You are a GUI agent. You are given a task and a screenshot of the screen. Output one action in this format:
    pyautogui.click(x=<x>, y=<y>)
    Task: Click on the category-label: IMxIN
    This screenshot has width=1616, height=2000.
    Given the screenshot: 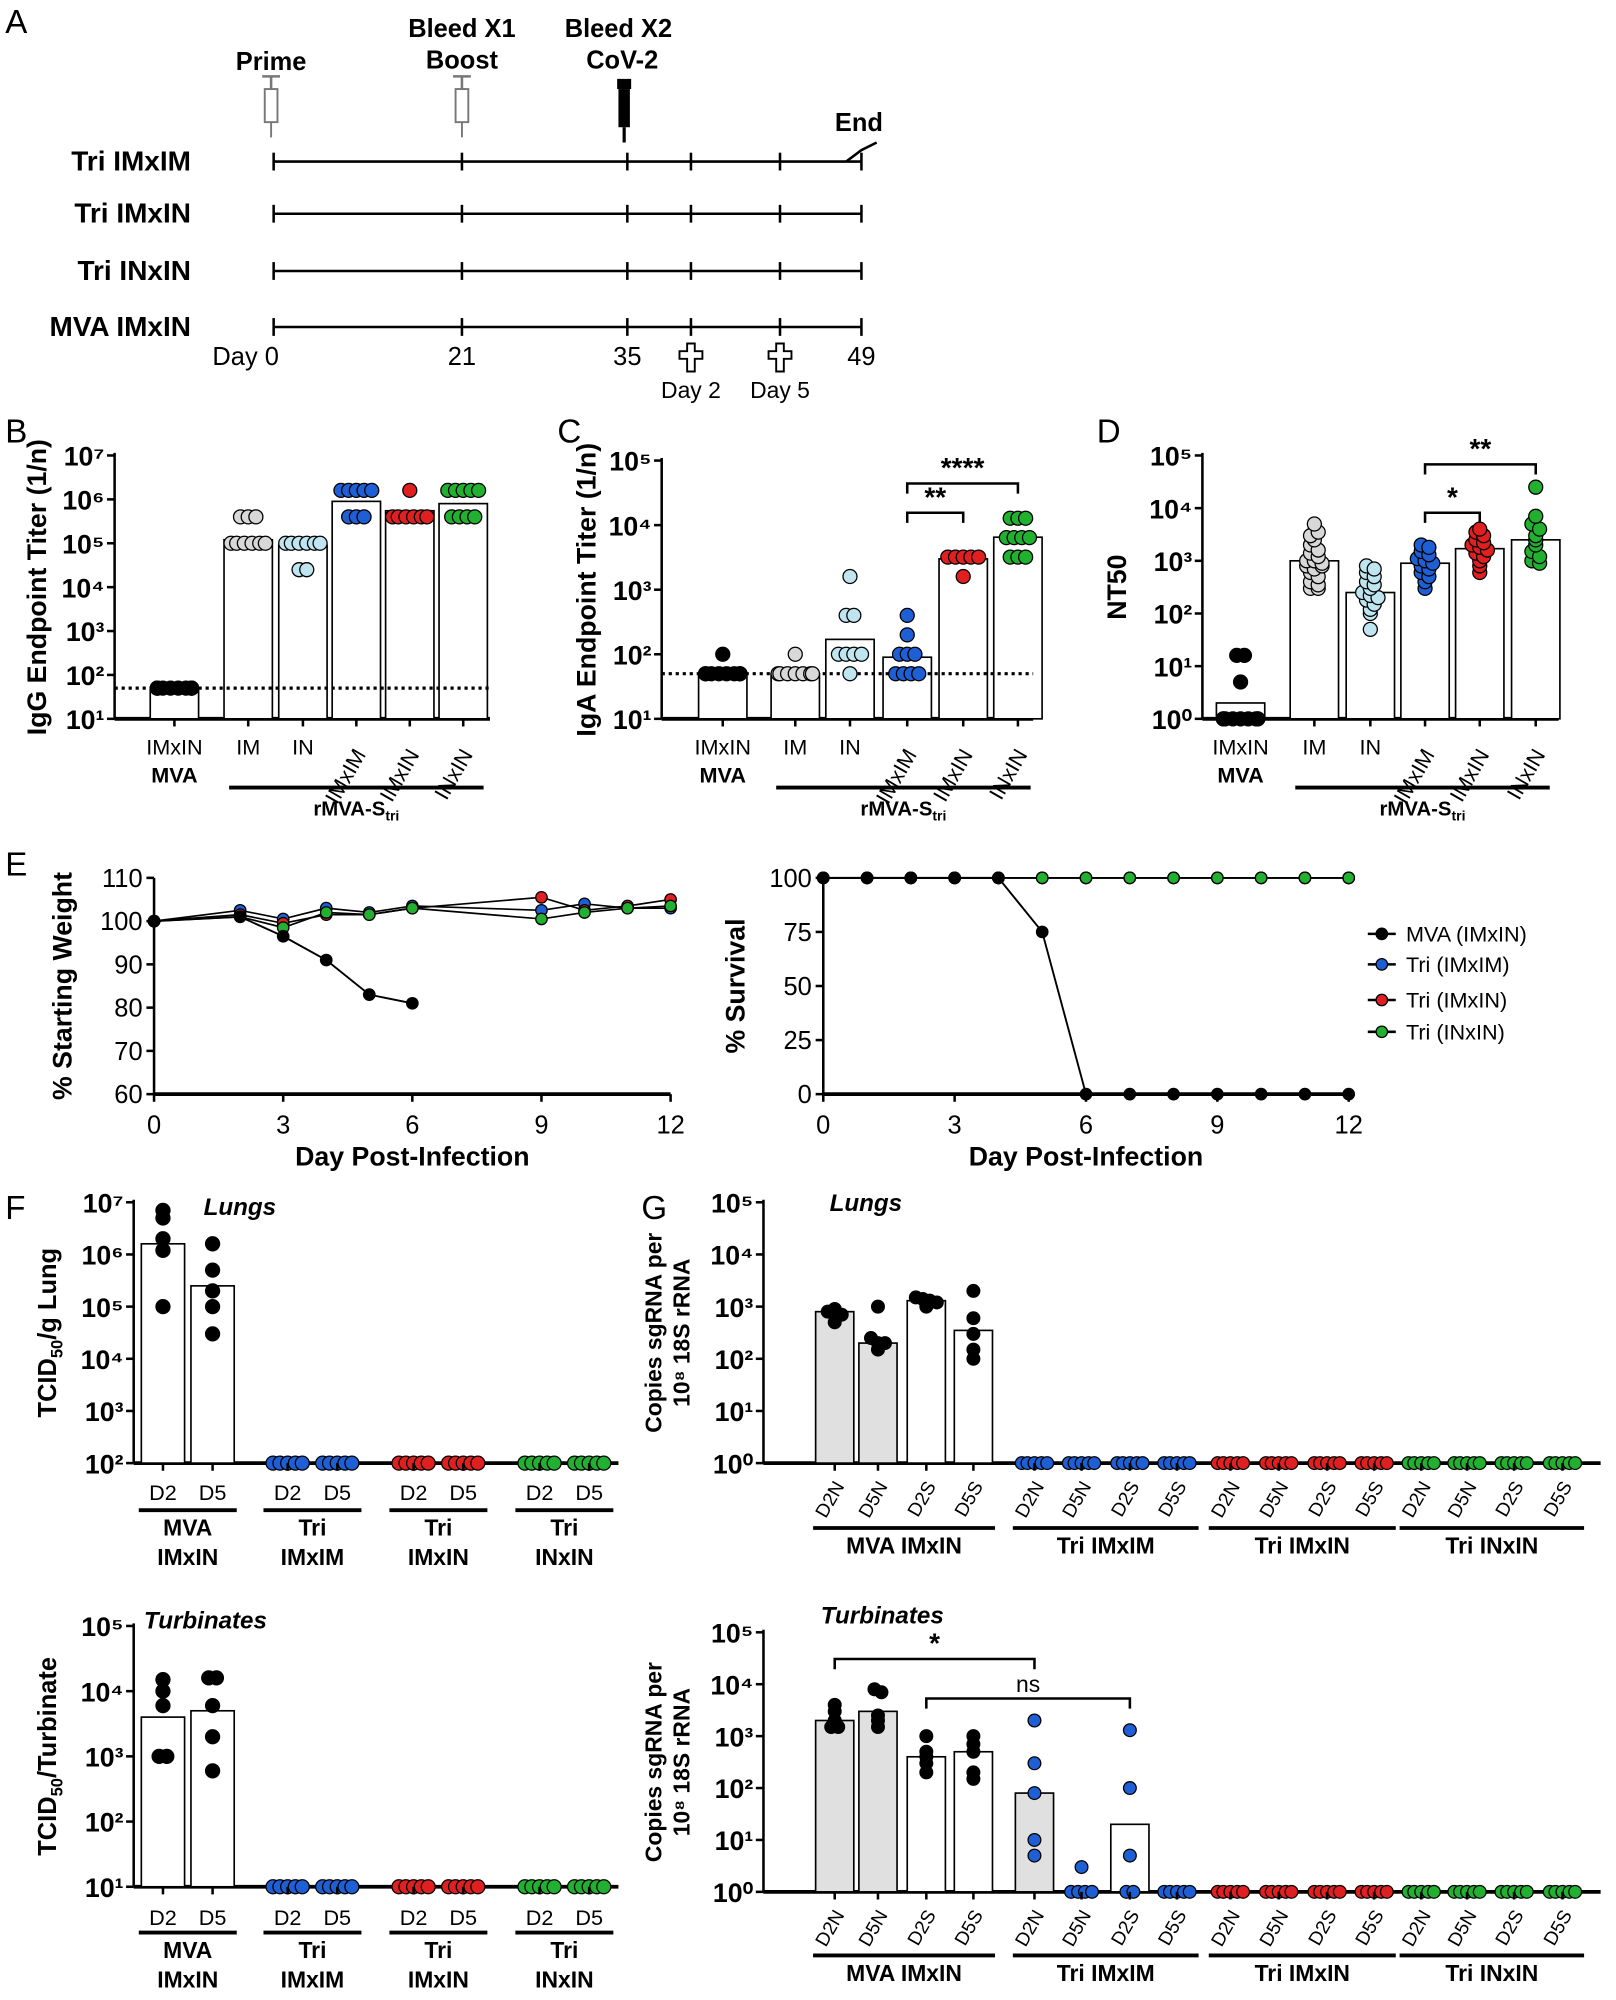 What is the action you would take?
    pyautogui.click(x=174, y=746)
    